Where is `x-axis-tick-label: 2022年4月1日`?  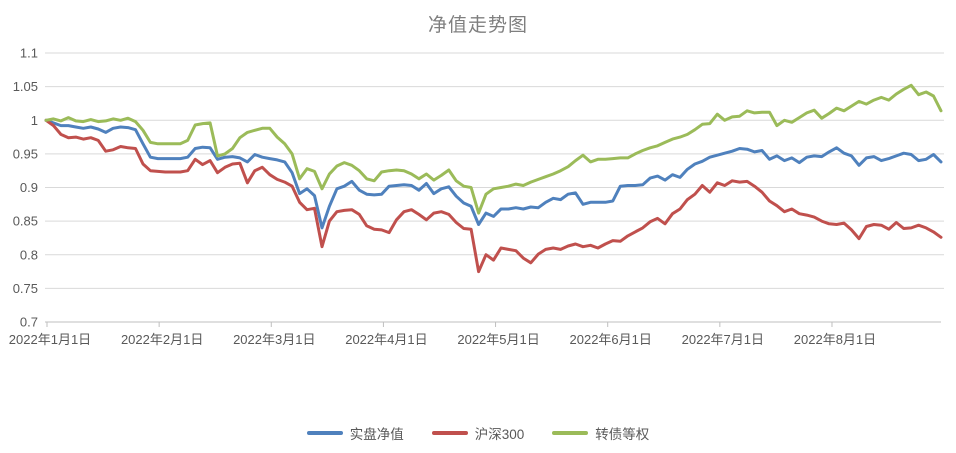 x-axis-tick-label: 2022年4月1日 is located at coordinates (386, 339).